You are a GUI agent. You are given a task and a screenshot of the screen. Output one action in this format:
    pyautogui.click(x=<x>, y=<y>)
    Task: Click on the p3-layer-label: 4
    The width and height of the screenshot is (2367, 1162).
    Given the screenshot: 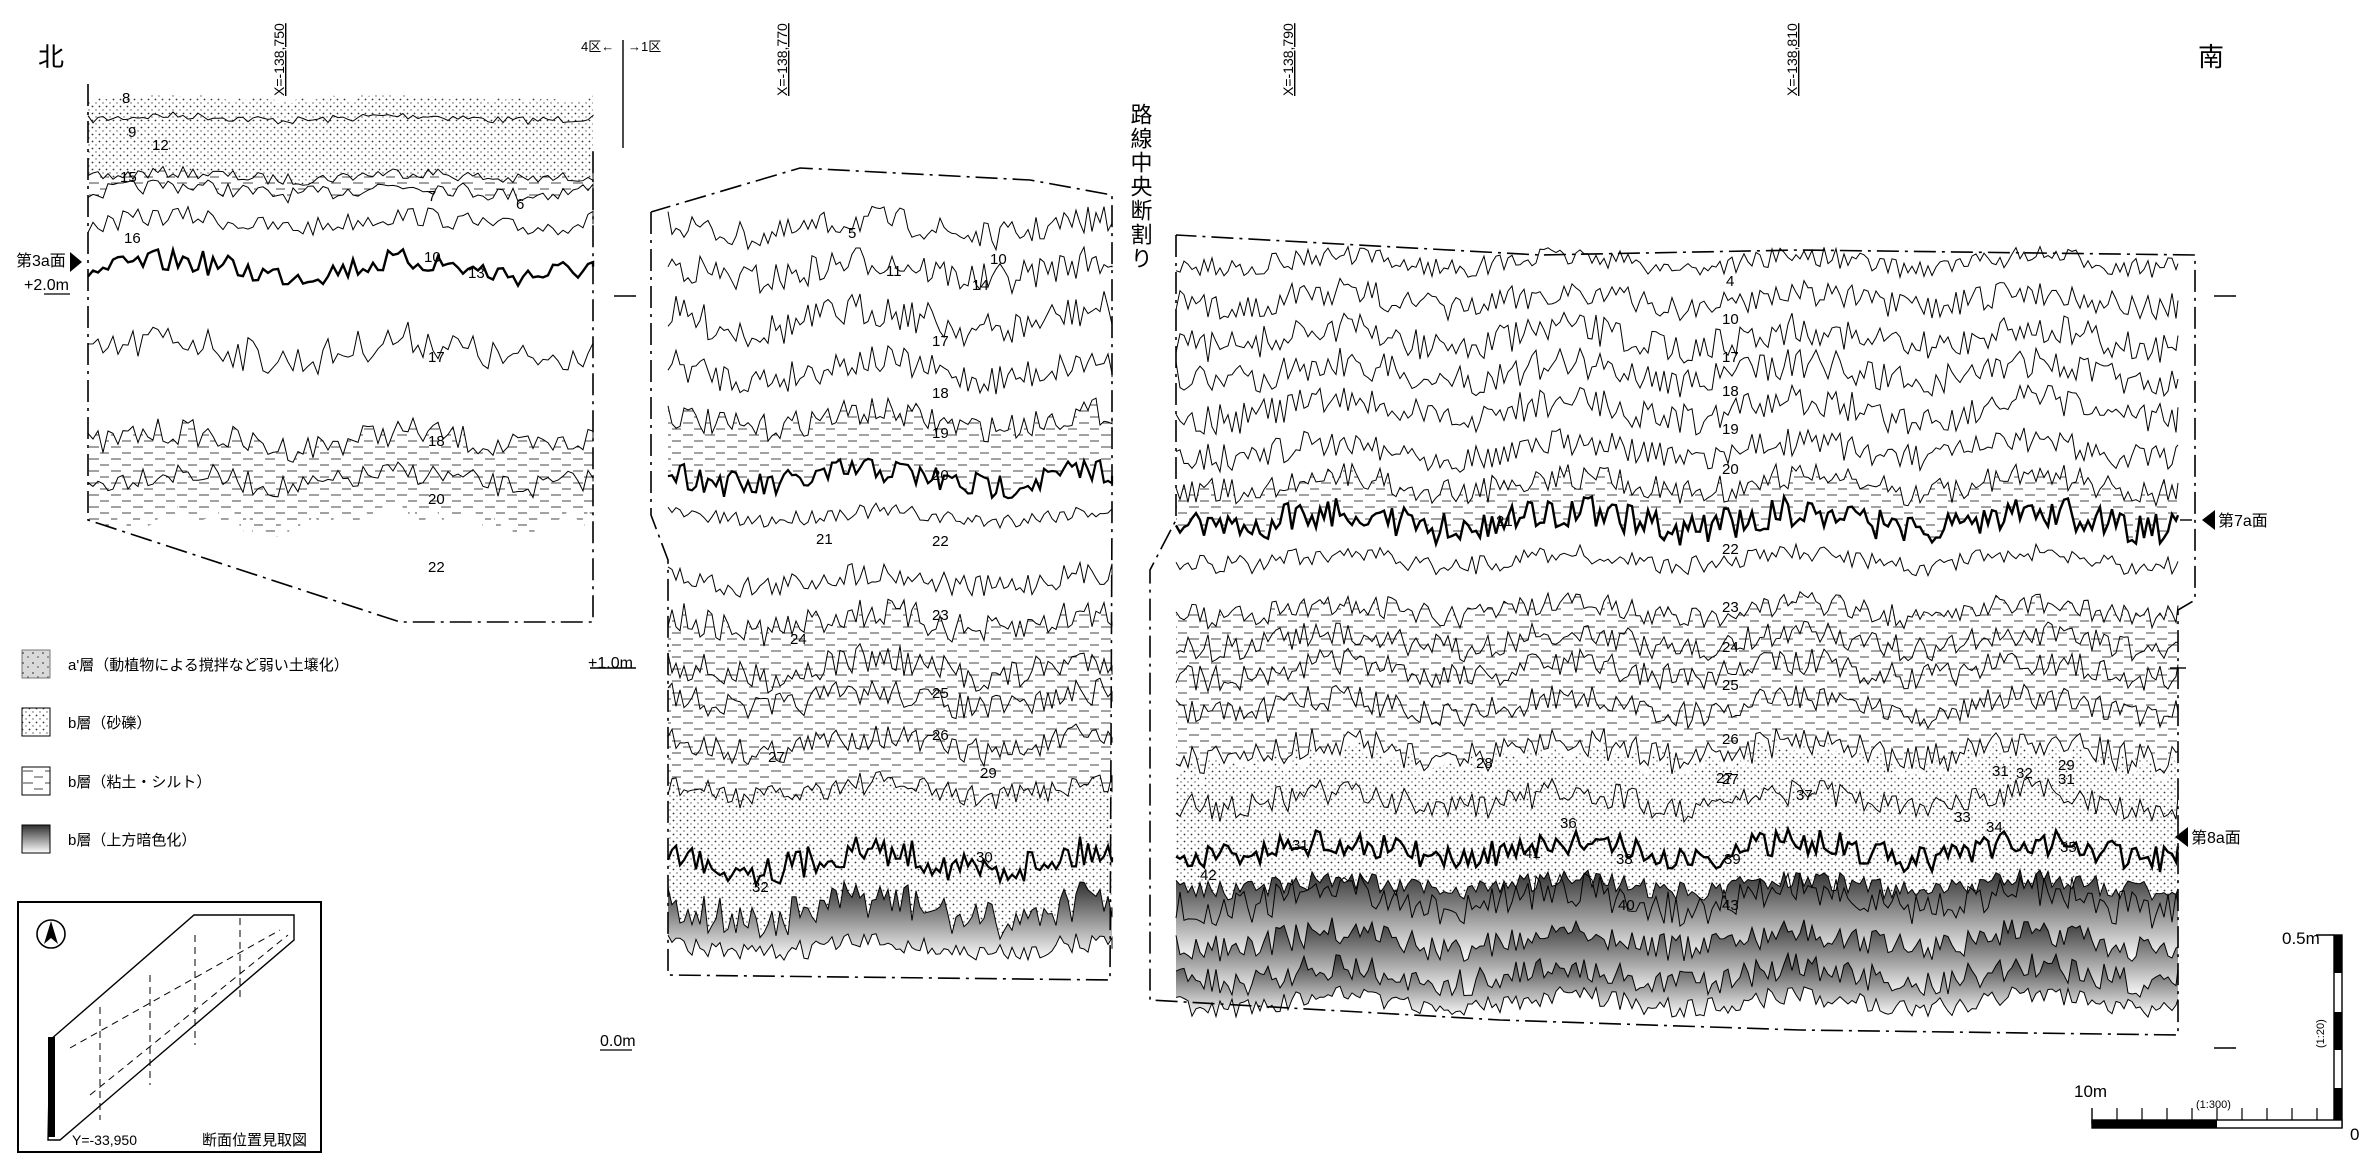 What is the action you would take?
    pyautogui.click(x=1730, y=281)
    